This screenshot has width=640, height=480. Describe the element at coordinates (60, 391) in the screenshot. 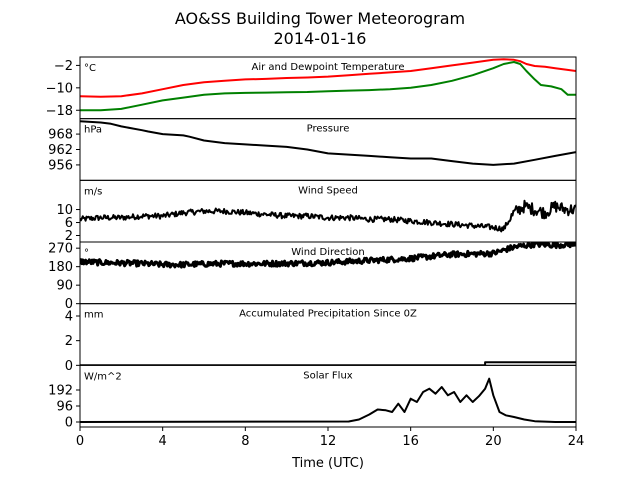

I see `y-tick-label-5-0: 192` at that location.